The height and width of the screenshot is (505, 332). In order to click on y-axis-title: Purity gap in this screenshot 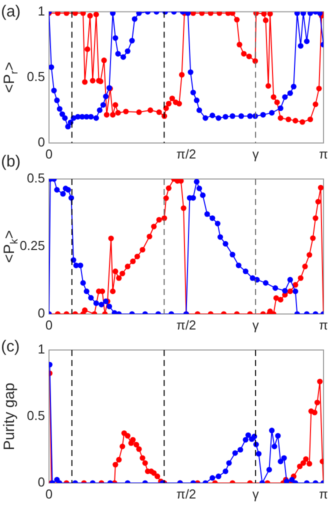, I will do `click(9, 416)`.